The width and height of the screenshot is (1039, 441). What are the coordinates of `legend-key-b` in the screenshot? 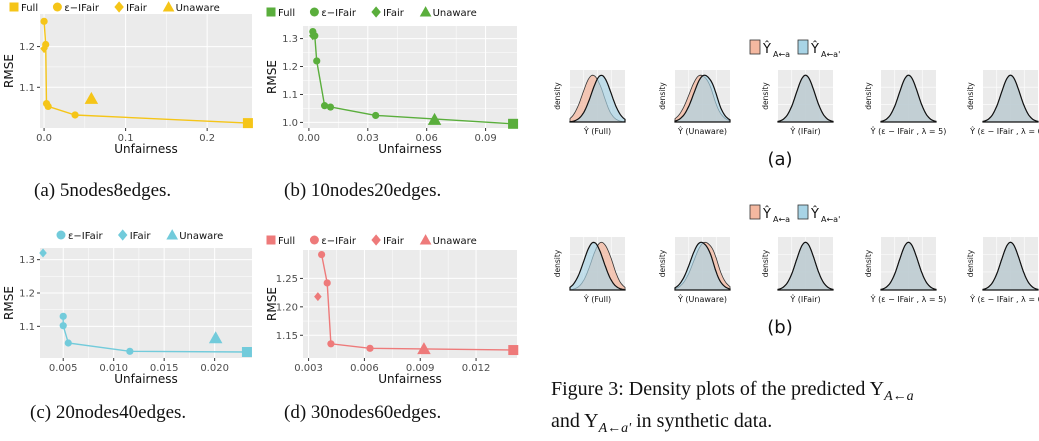 It's located at (803, 212).